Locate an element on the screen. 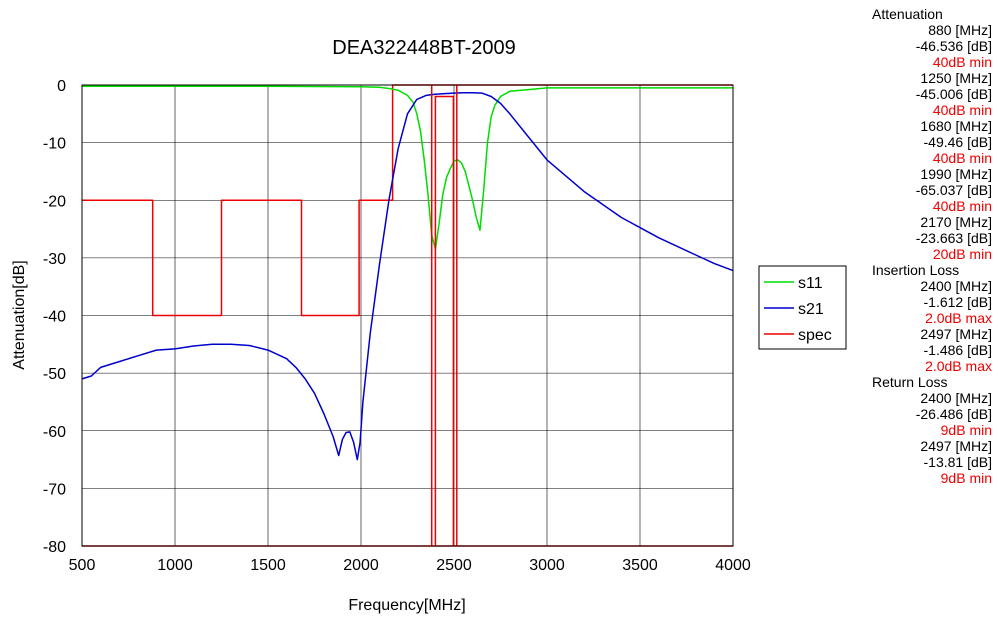  legend-label-spec: spec is located at coordinates (815, 335).